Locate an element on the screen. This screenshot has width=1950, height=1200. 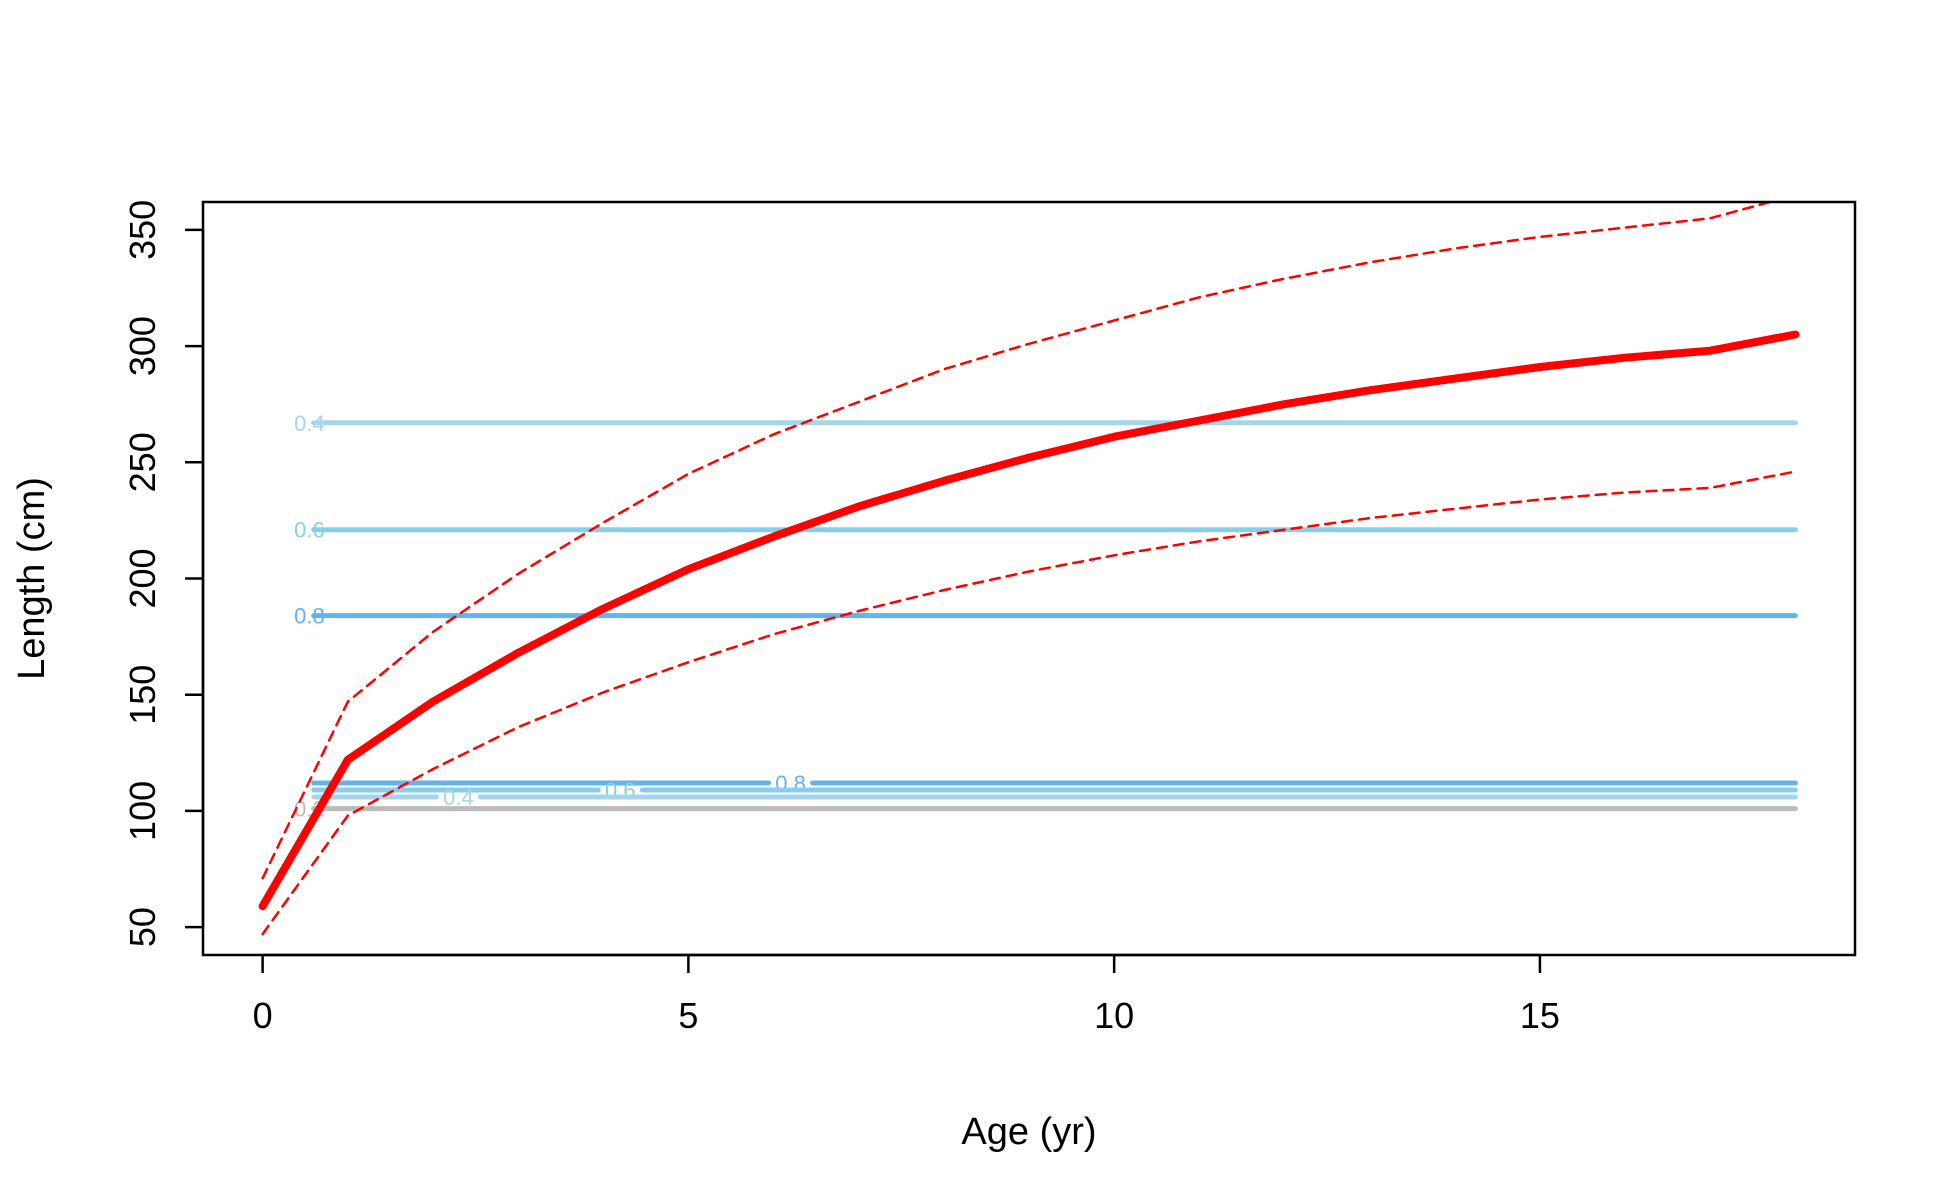
x-tick-label: 10 is located at coordinates (1114, 1015).